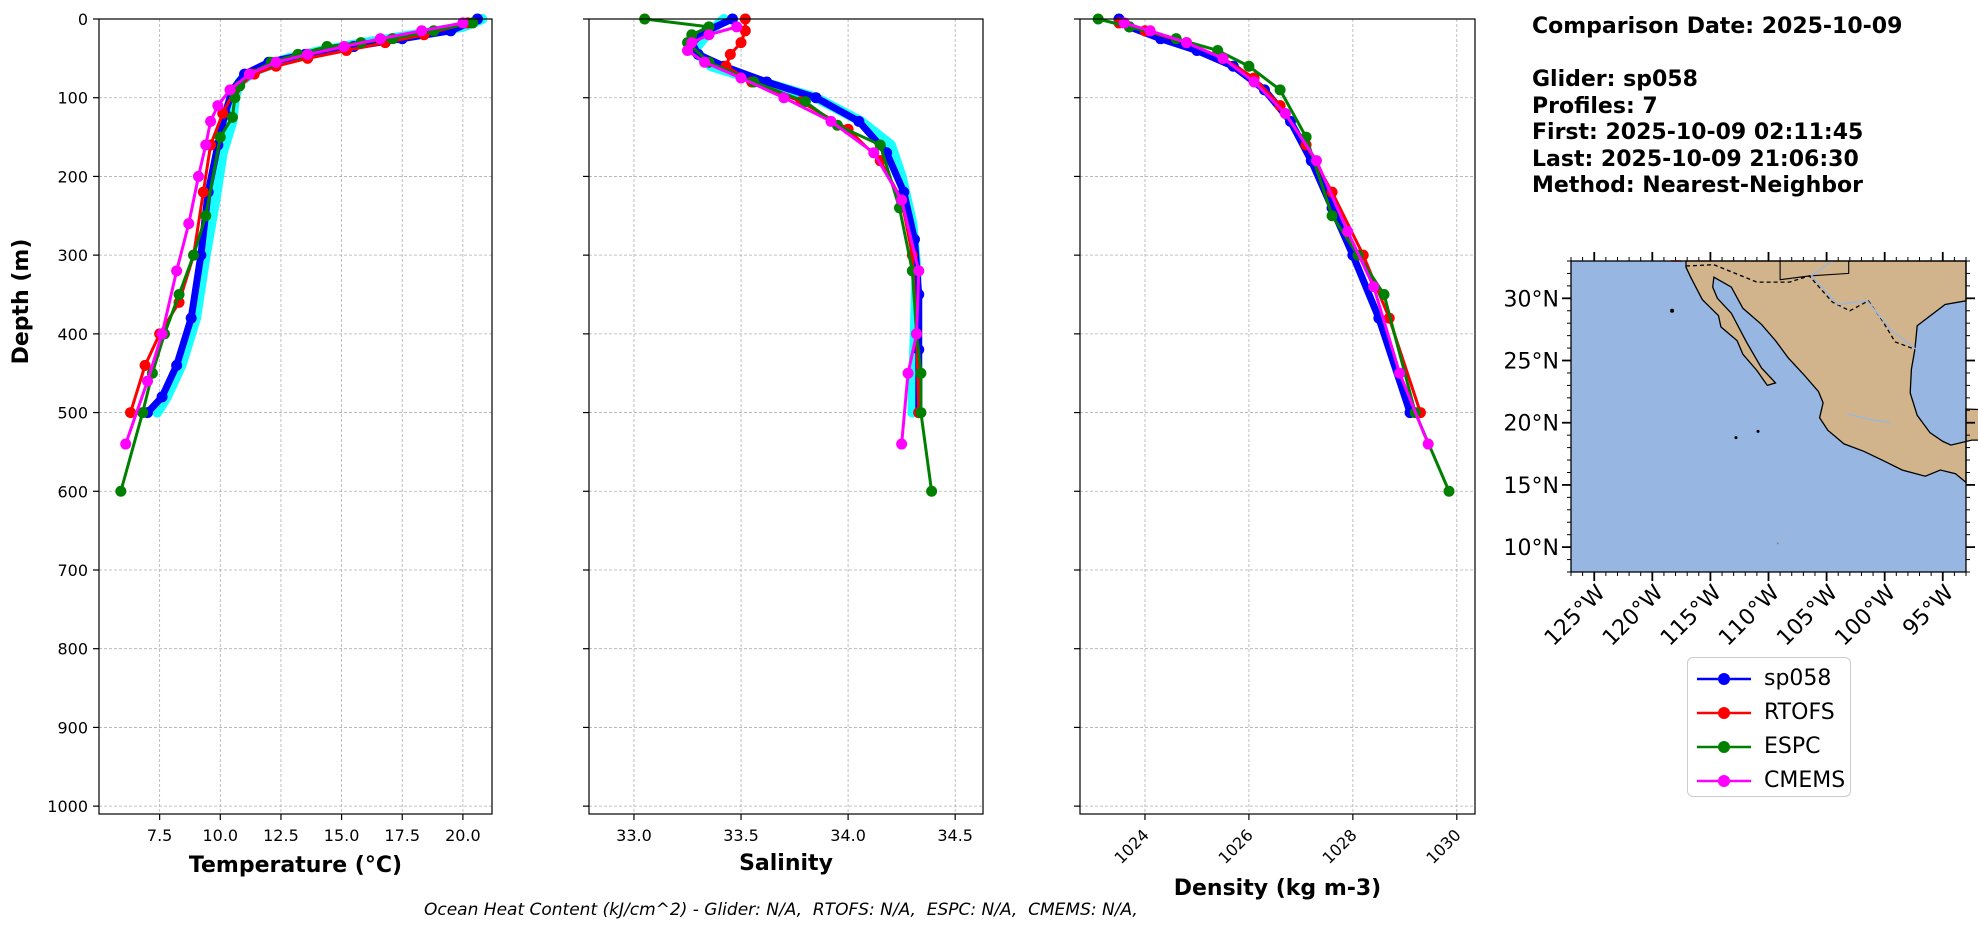 This screenshot has height=934, width=1978. What do you see at coordinates (72, 491) in the screenshot?
I see `y-tick-label: 600` at bounding box center [72, 491].